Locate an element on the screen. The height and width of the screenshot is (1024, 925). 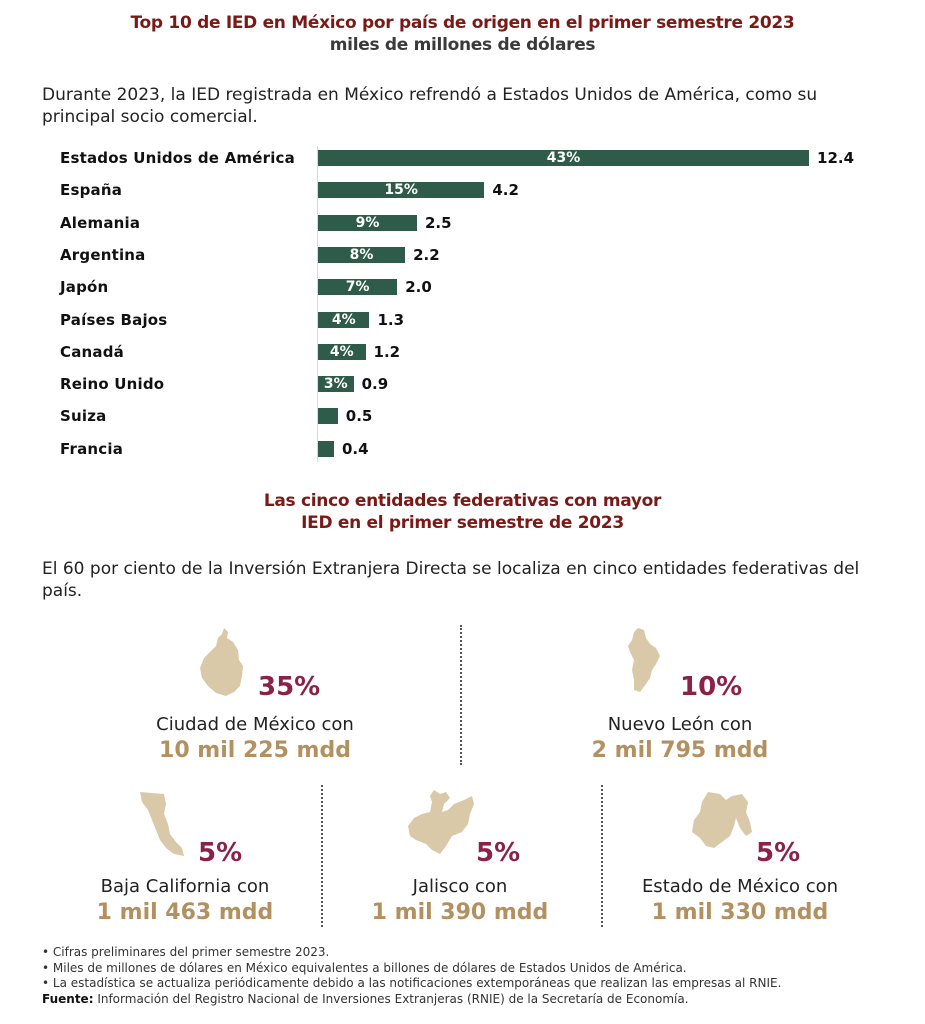
bar-row: España 15% 4.2 is located at coordinates (462, 190).